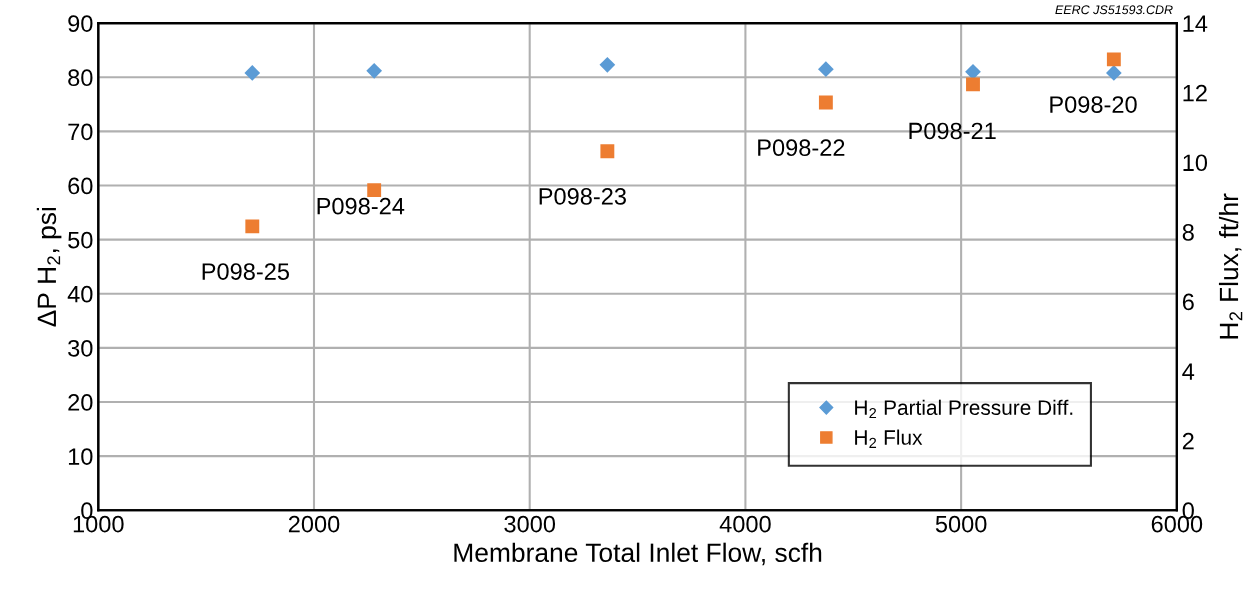 This screenshot has width=1260, height=594. Describe the element at coordinates (801, 148) in the screenshot. I see `annotation: P098-22` at that location.